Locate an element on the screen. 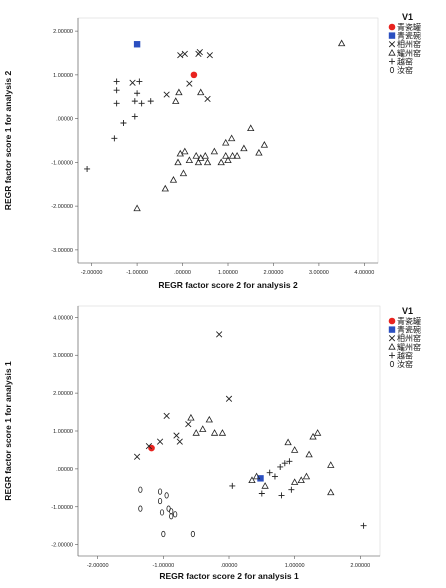  legend-item-label: 越窑 is located at coordinates (405, 61).